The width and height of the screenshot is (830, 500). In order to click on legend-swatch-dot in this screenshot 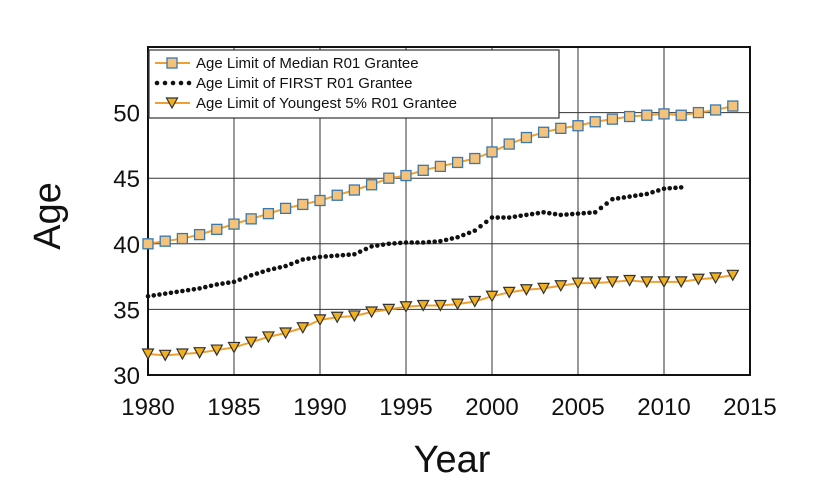, I will do `click(173, 83)`.